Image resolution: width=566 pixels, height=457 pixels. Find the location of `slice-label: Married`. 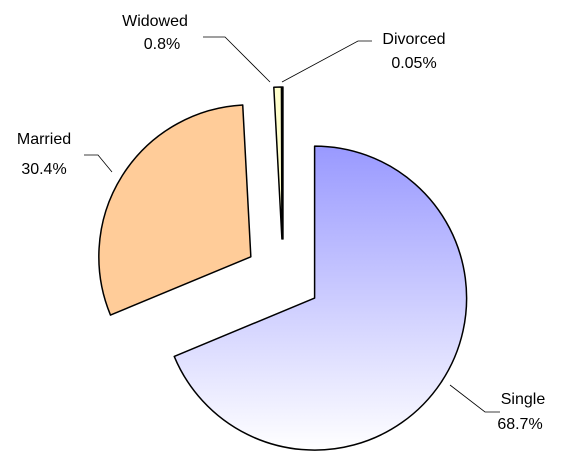

slice-label: Married is located at coordinates (44, 139).